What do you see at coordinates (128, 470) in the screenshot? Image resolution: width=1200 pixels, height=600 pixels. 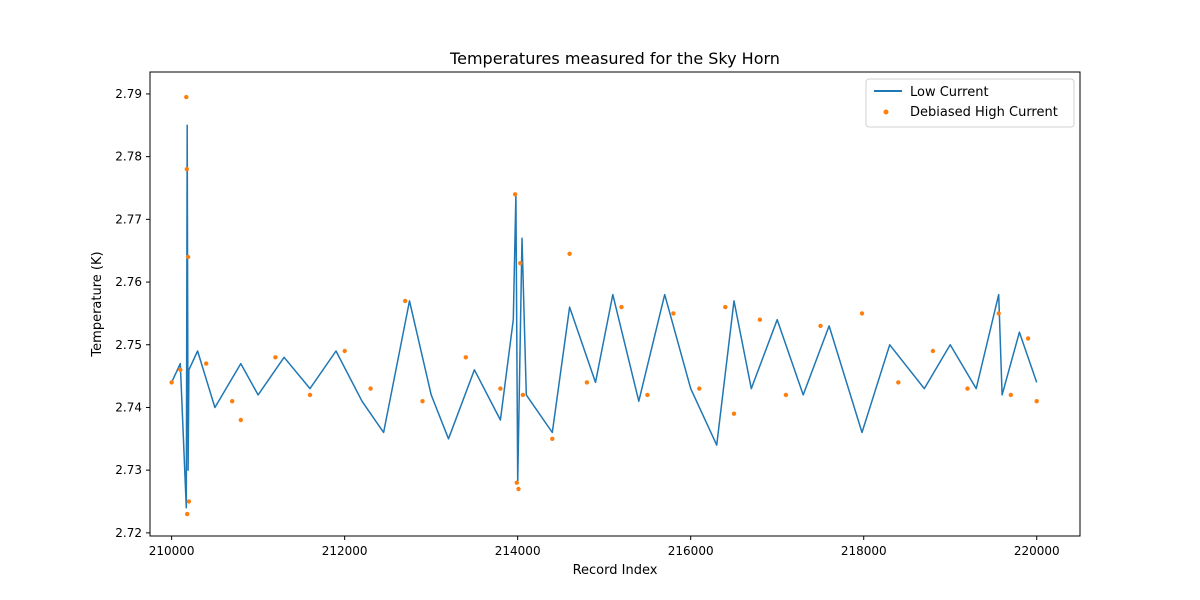 I see `y-tick-label: 2.73` at bounding box center [128, 470].